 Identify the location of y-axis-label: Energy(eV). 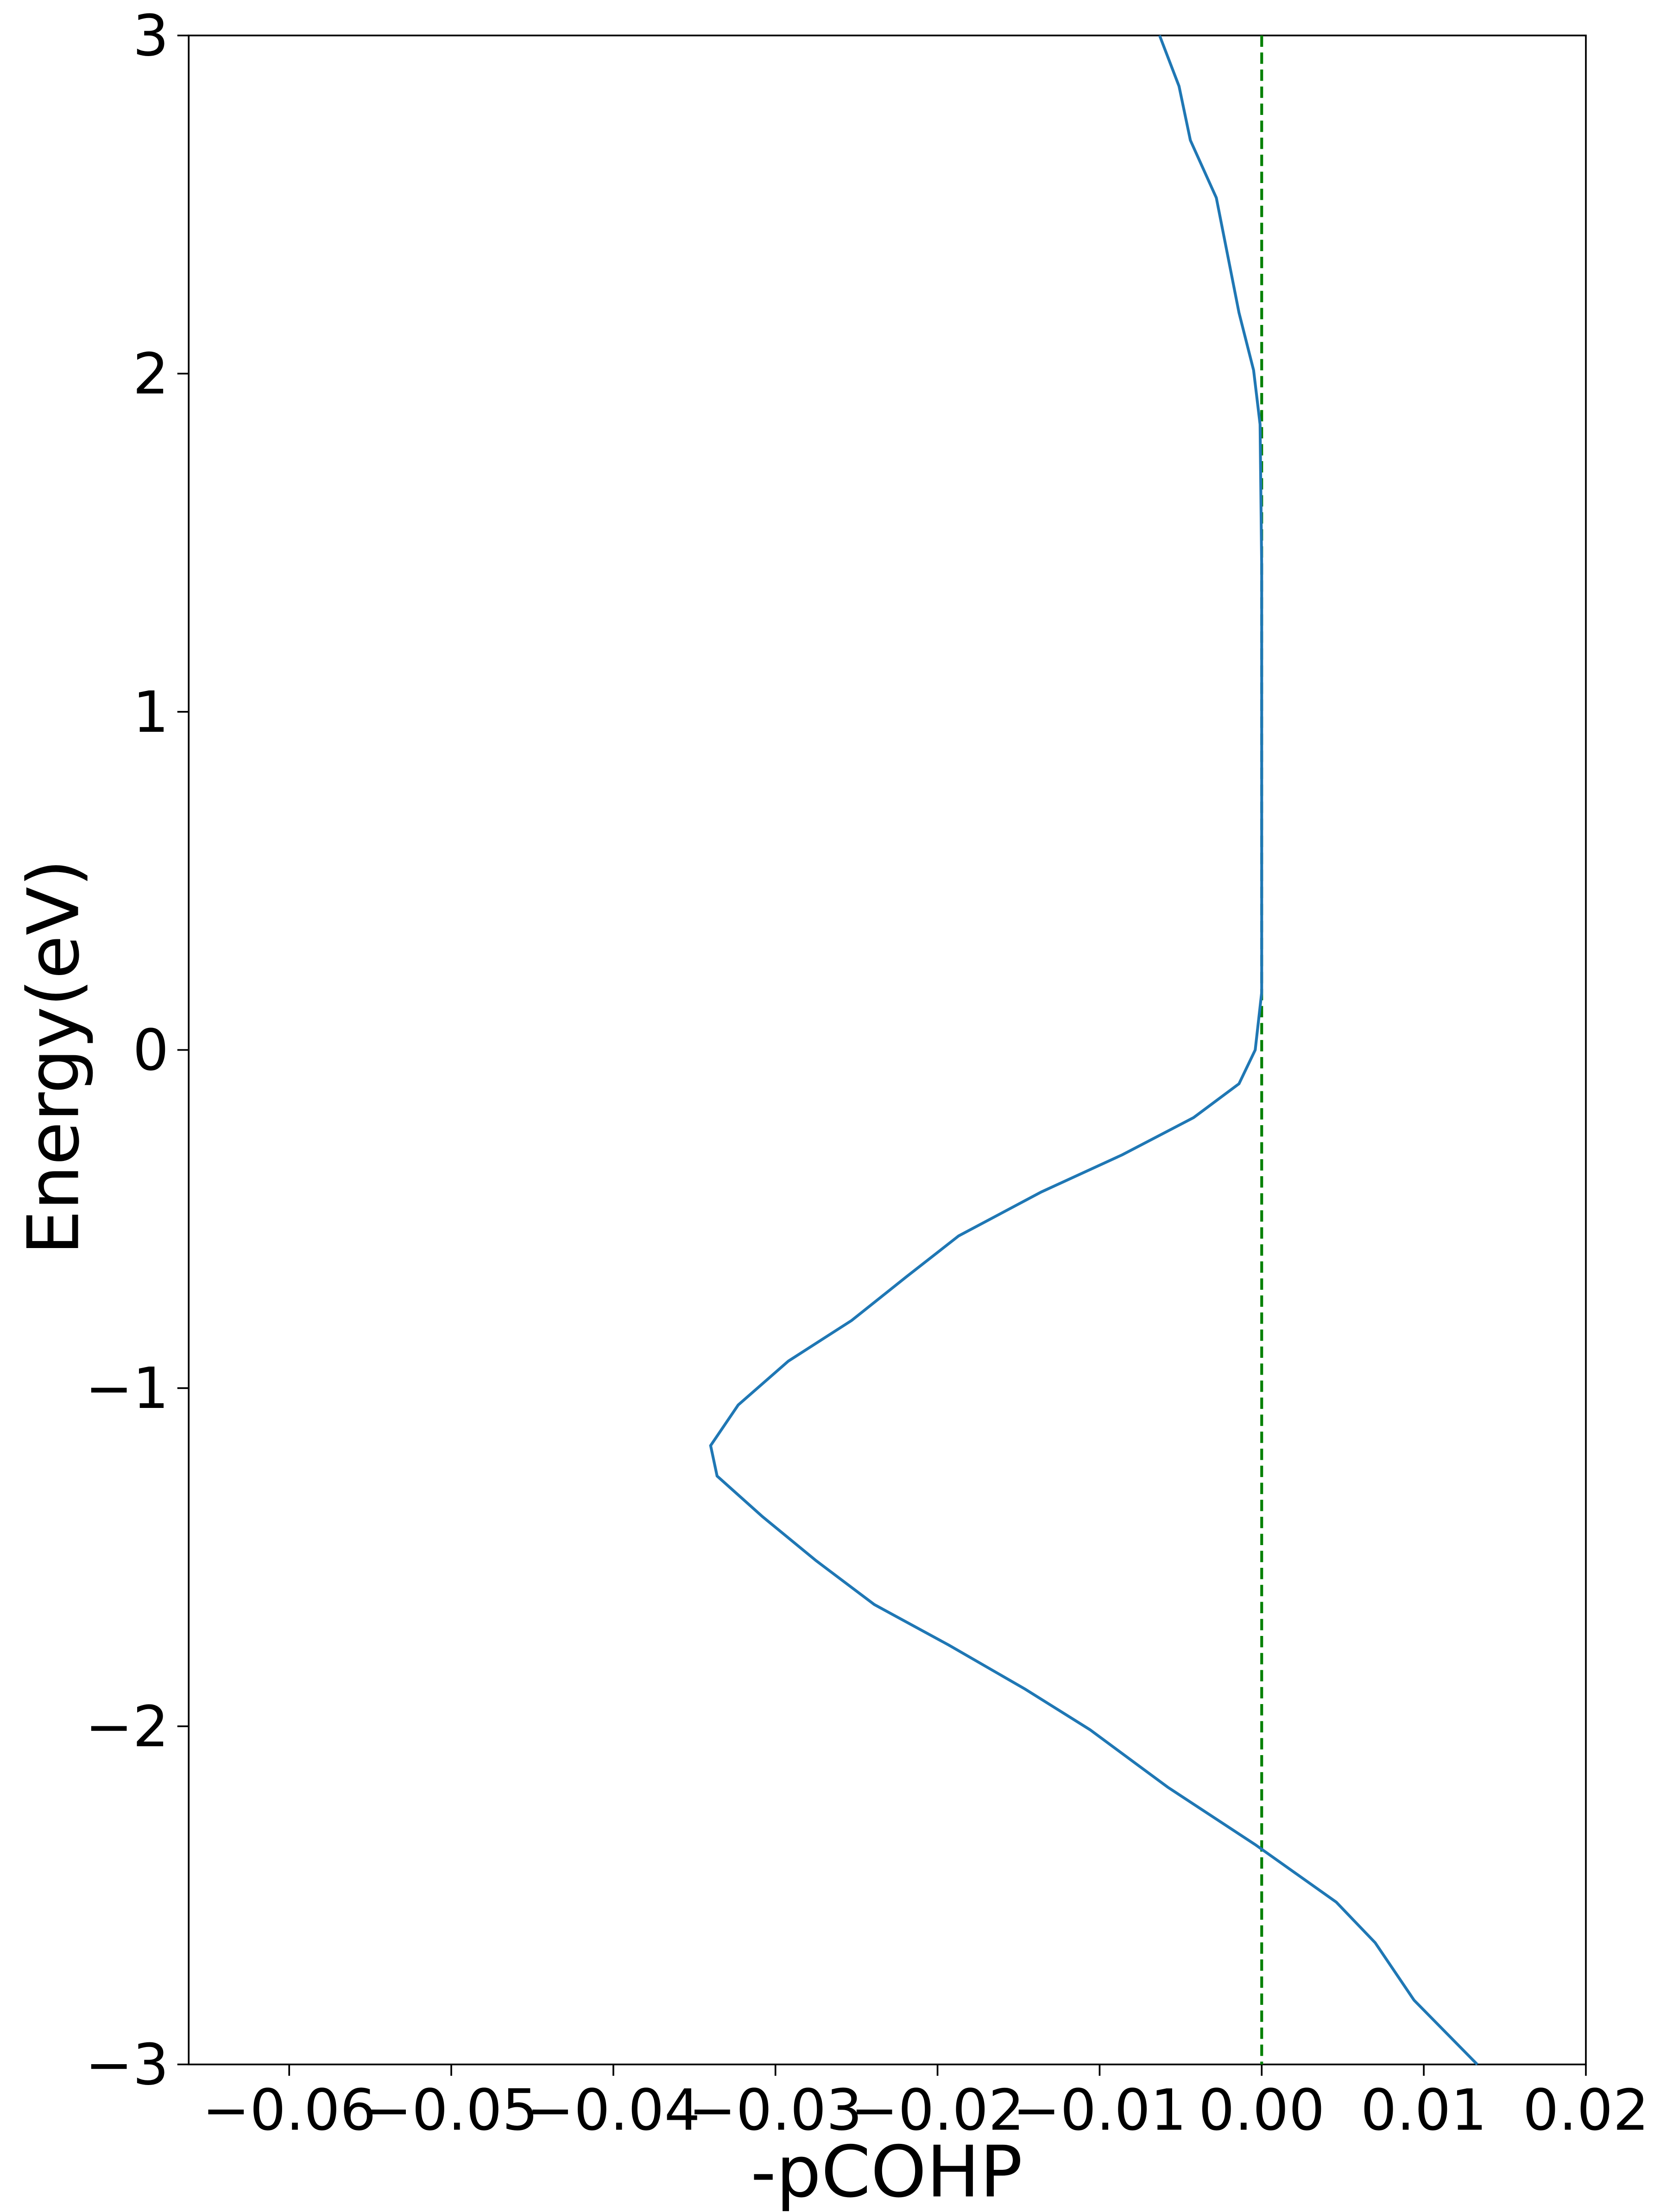
(54, 1057).